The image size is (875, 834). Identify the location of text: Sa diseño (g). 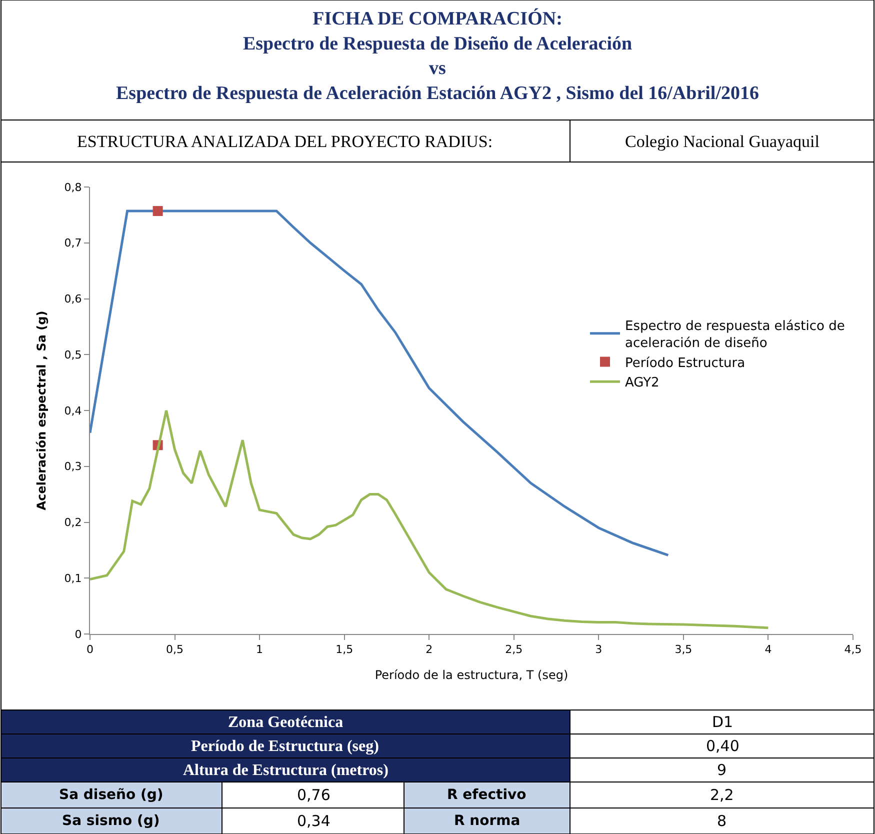
(111, 795).